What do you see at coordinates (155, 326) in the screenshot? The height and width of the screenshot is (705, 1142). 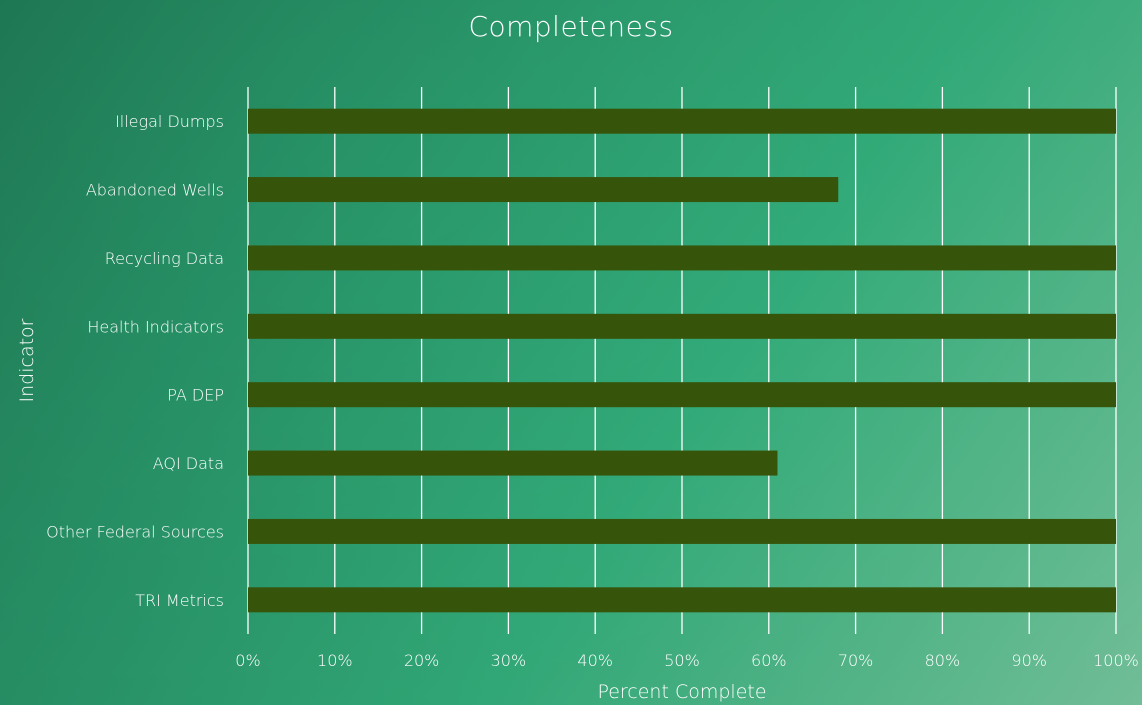 I see `y-tick-label: Health Indicators` at bounding box center [155, 326].